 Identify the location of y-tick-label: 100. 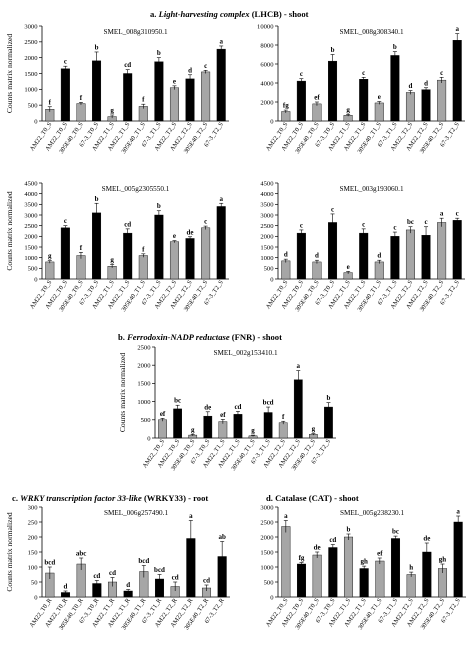
(33, 567).